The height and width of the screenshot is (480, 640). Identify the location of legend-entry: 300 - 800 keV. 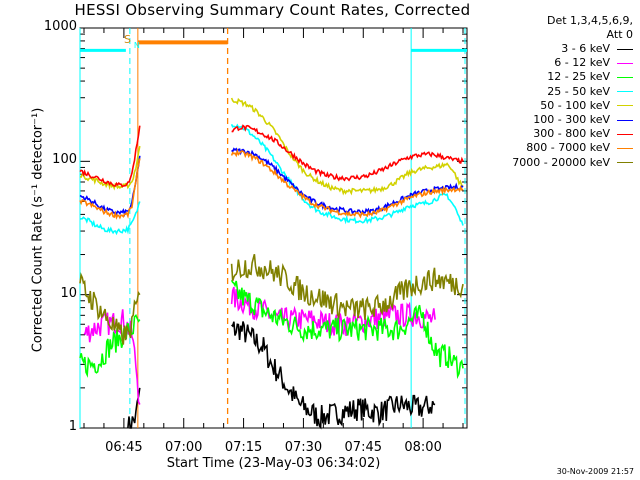
(557, 134).